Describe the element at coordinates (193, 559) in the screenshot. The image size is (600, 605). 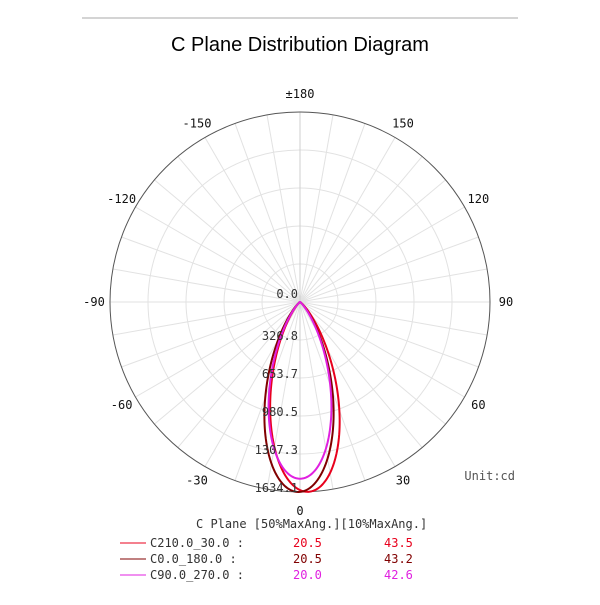
I see `legend-series-name: C0.0_180.0 :` at that location.